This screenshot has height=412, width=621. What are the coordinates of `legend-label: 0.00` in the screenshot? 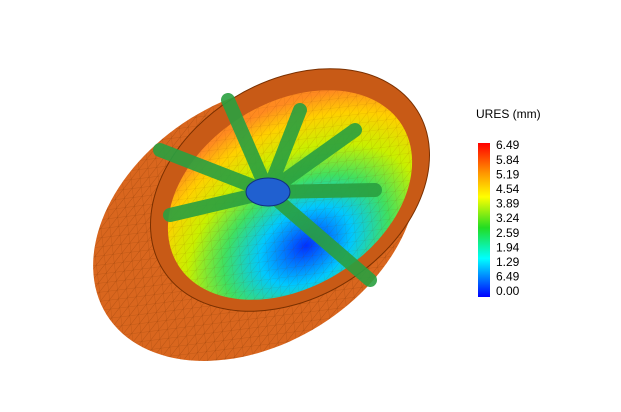 It's located at (508, 291).